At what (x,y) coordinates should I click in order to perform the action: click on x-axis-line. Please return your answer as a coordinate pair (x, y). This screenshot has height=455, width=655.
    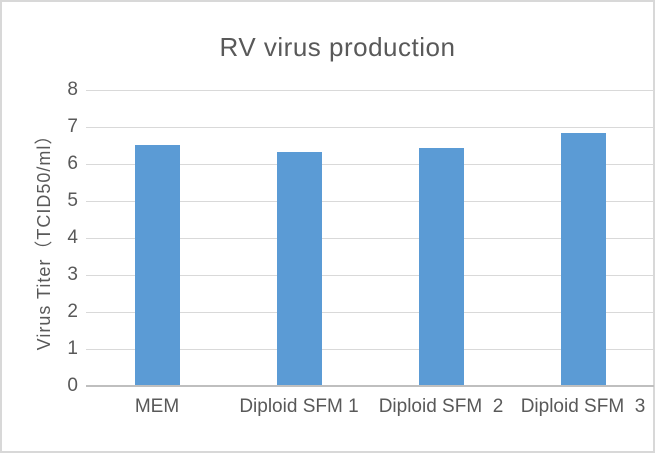
    Looking at the image, I should click on (370, 386).